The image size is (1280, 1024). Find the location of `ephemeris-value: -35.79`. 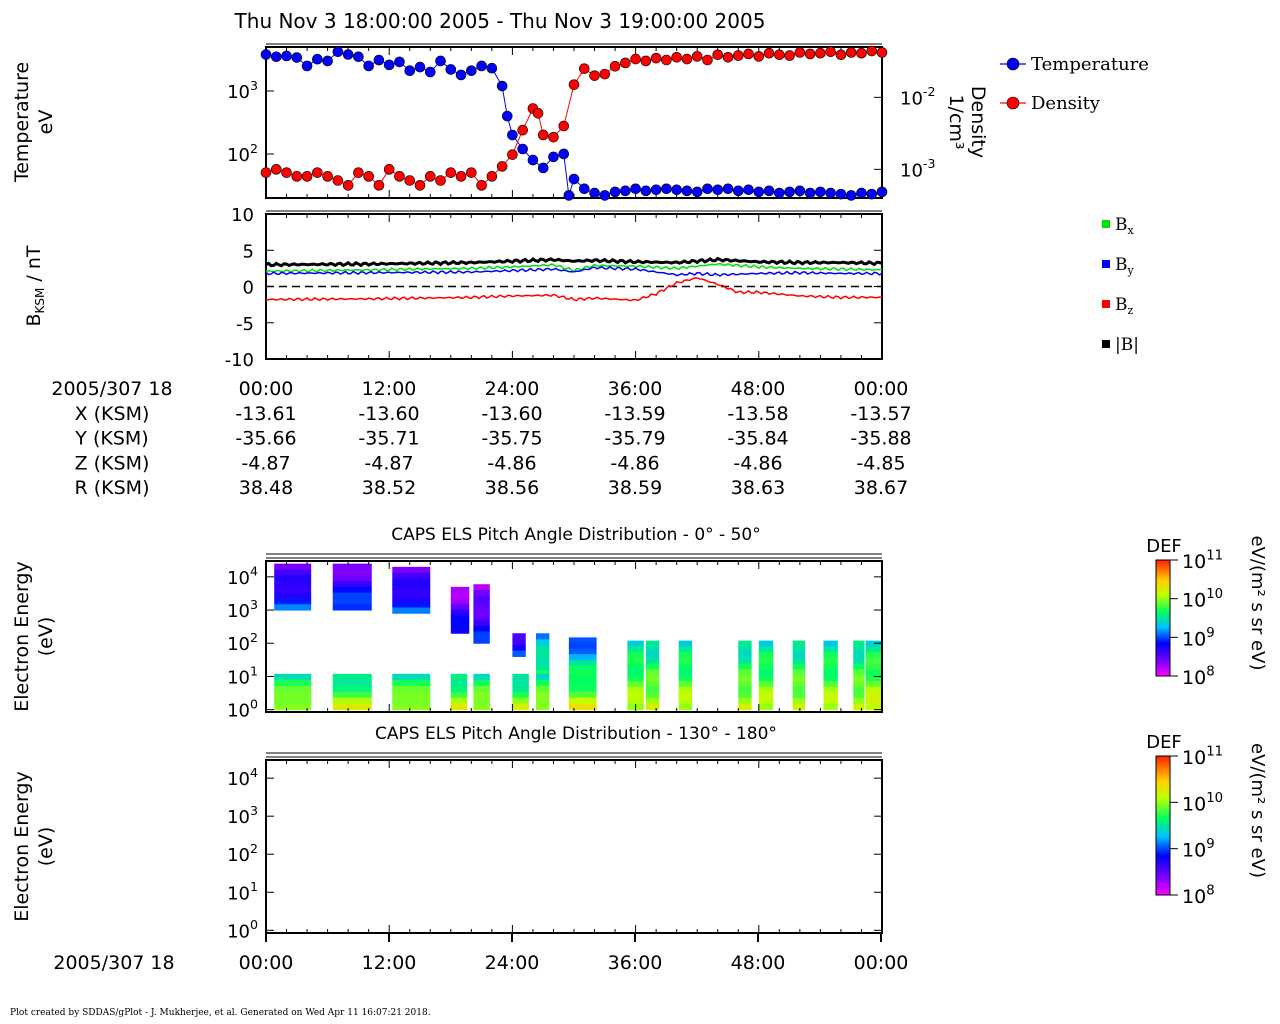

ephemeris-value: -35.79 is located at coordinates (634, 439).